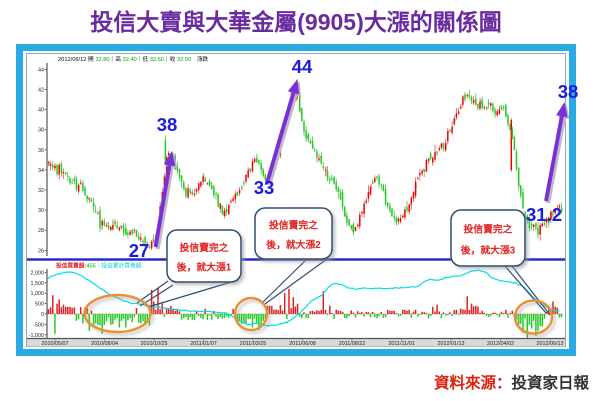 The width and height of the screenshot is (600, 401). What do you see at coordinates (500, 344) in the screenshot?
I see `svg-text: 2012/04/02` at bounding box center [500, 344].